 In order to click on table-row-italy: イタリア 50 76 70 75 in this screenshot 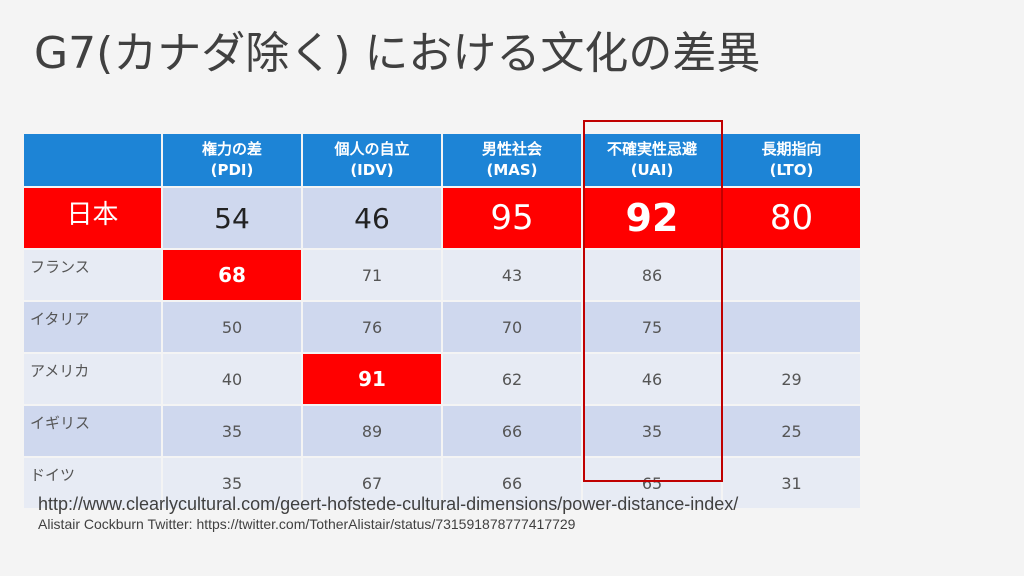, I will do `click(443, 328)`.